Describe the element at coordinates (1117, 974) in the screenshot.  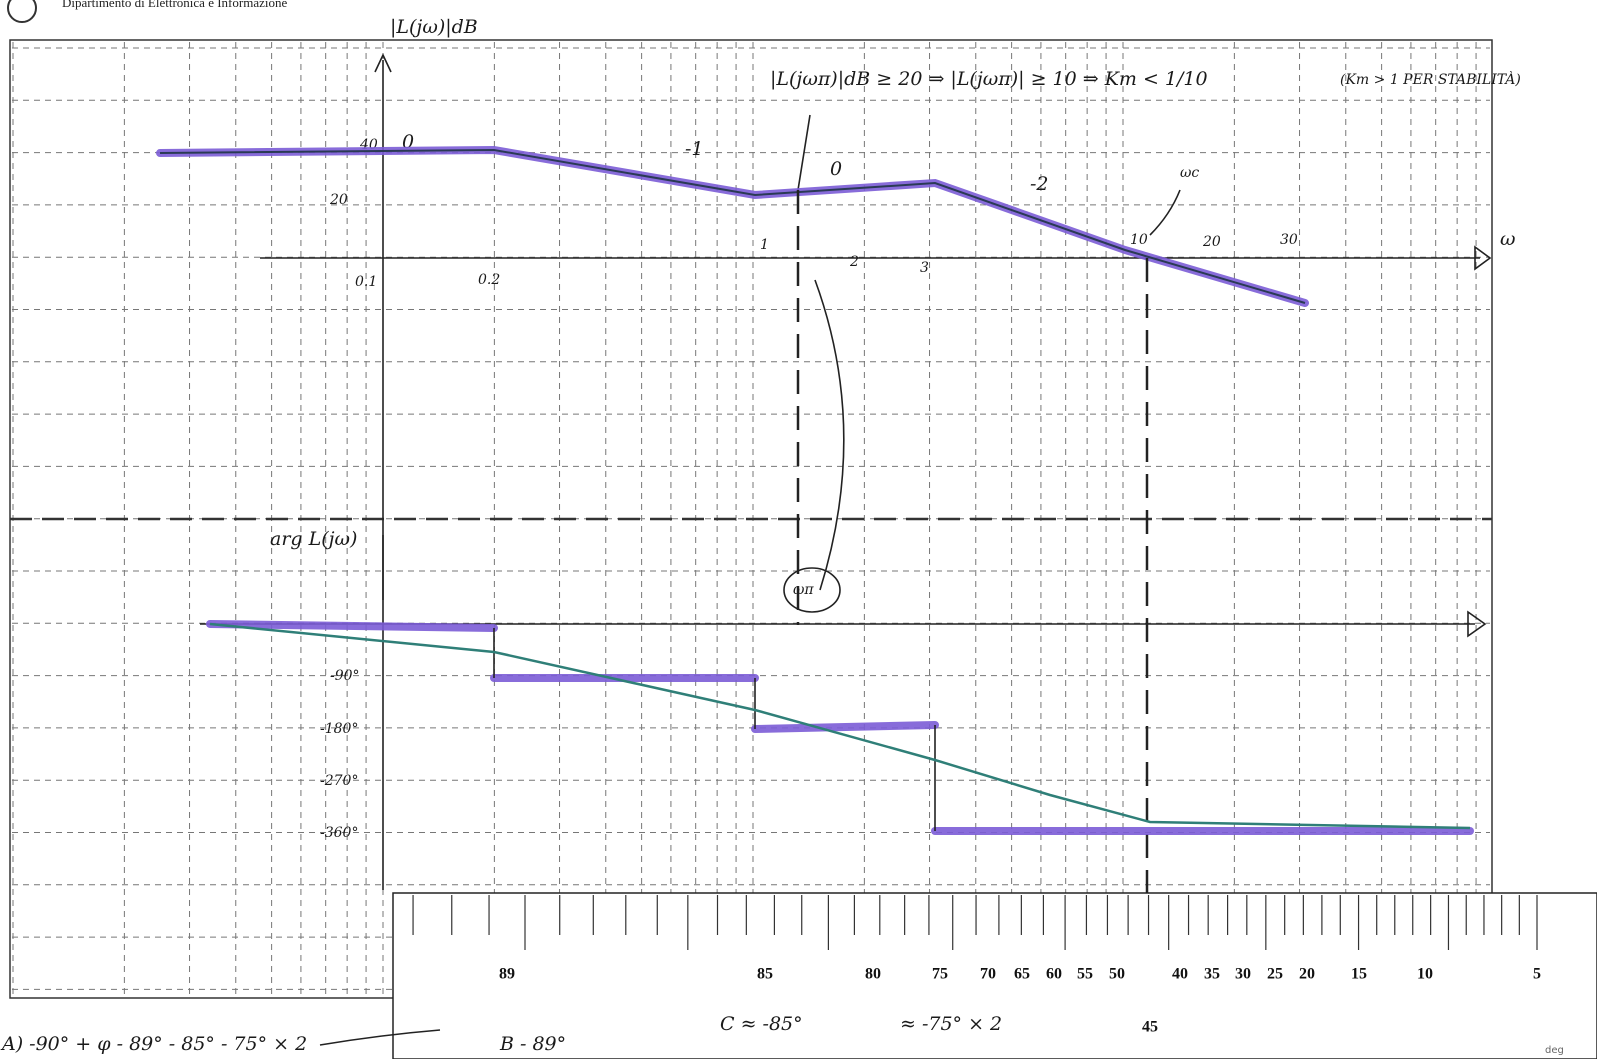
I see `scale-label: 50` at that location.